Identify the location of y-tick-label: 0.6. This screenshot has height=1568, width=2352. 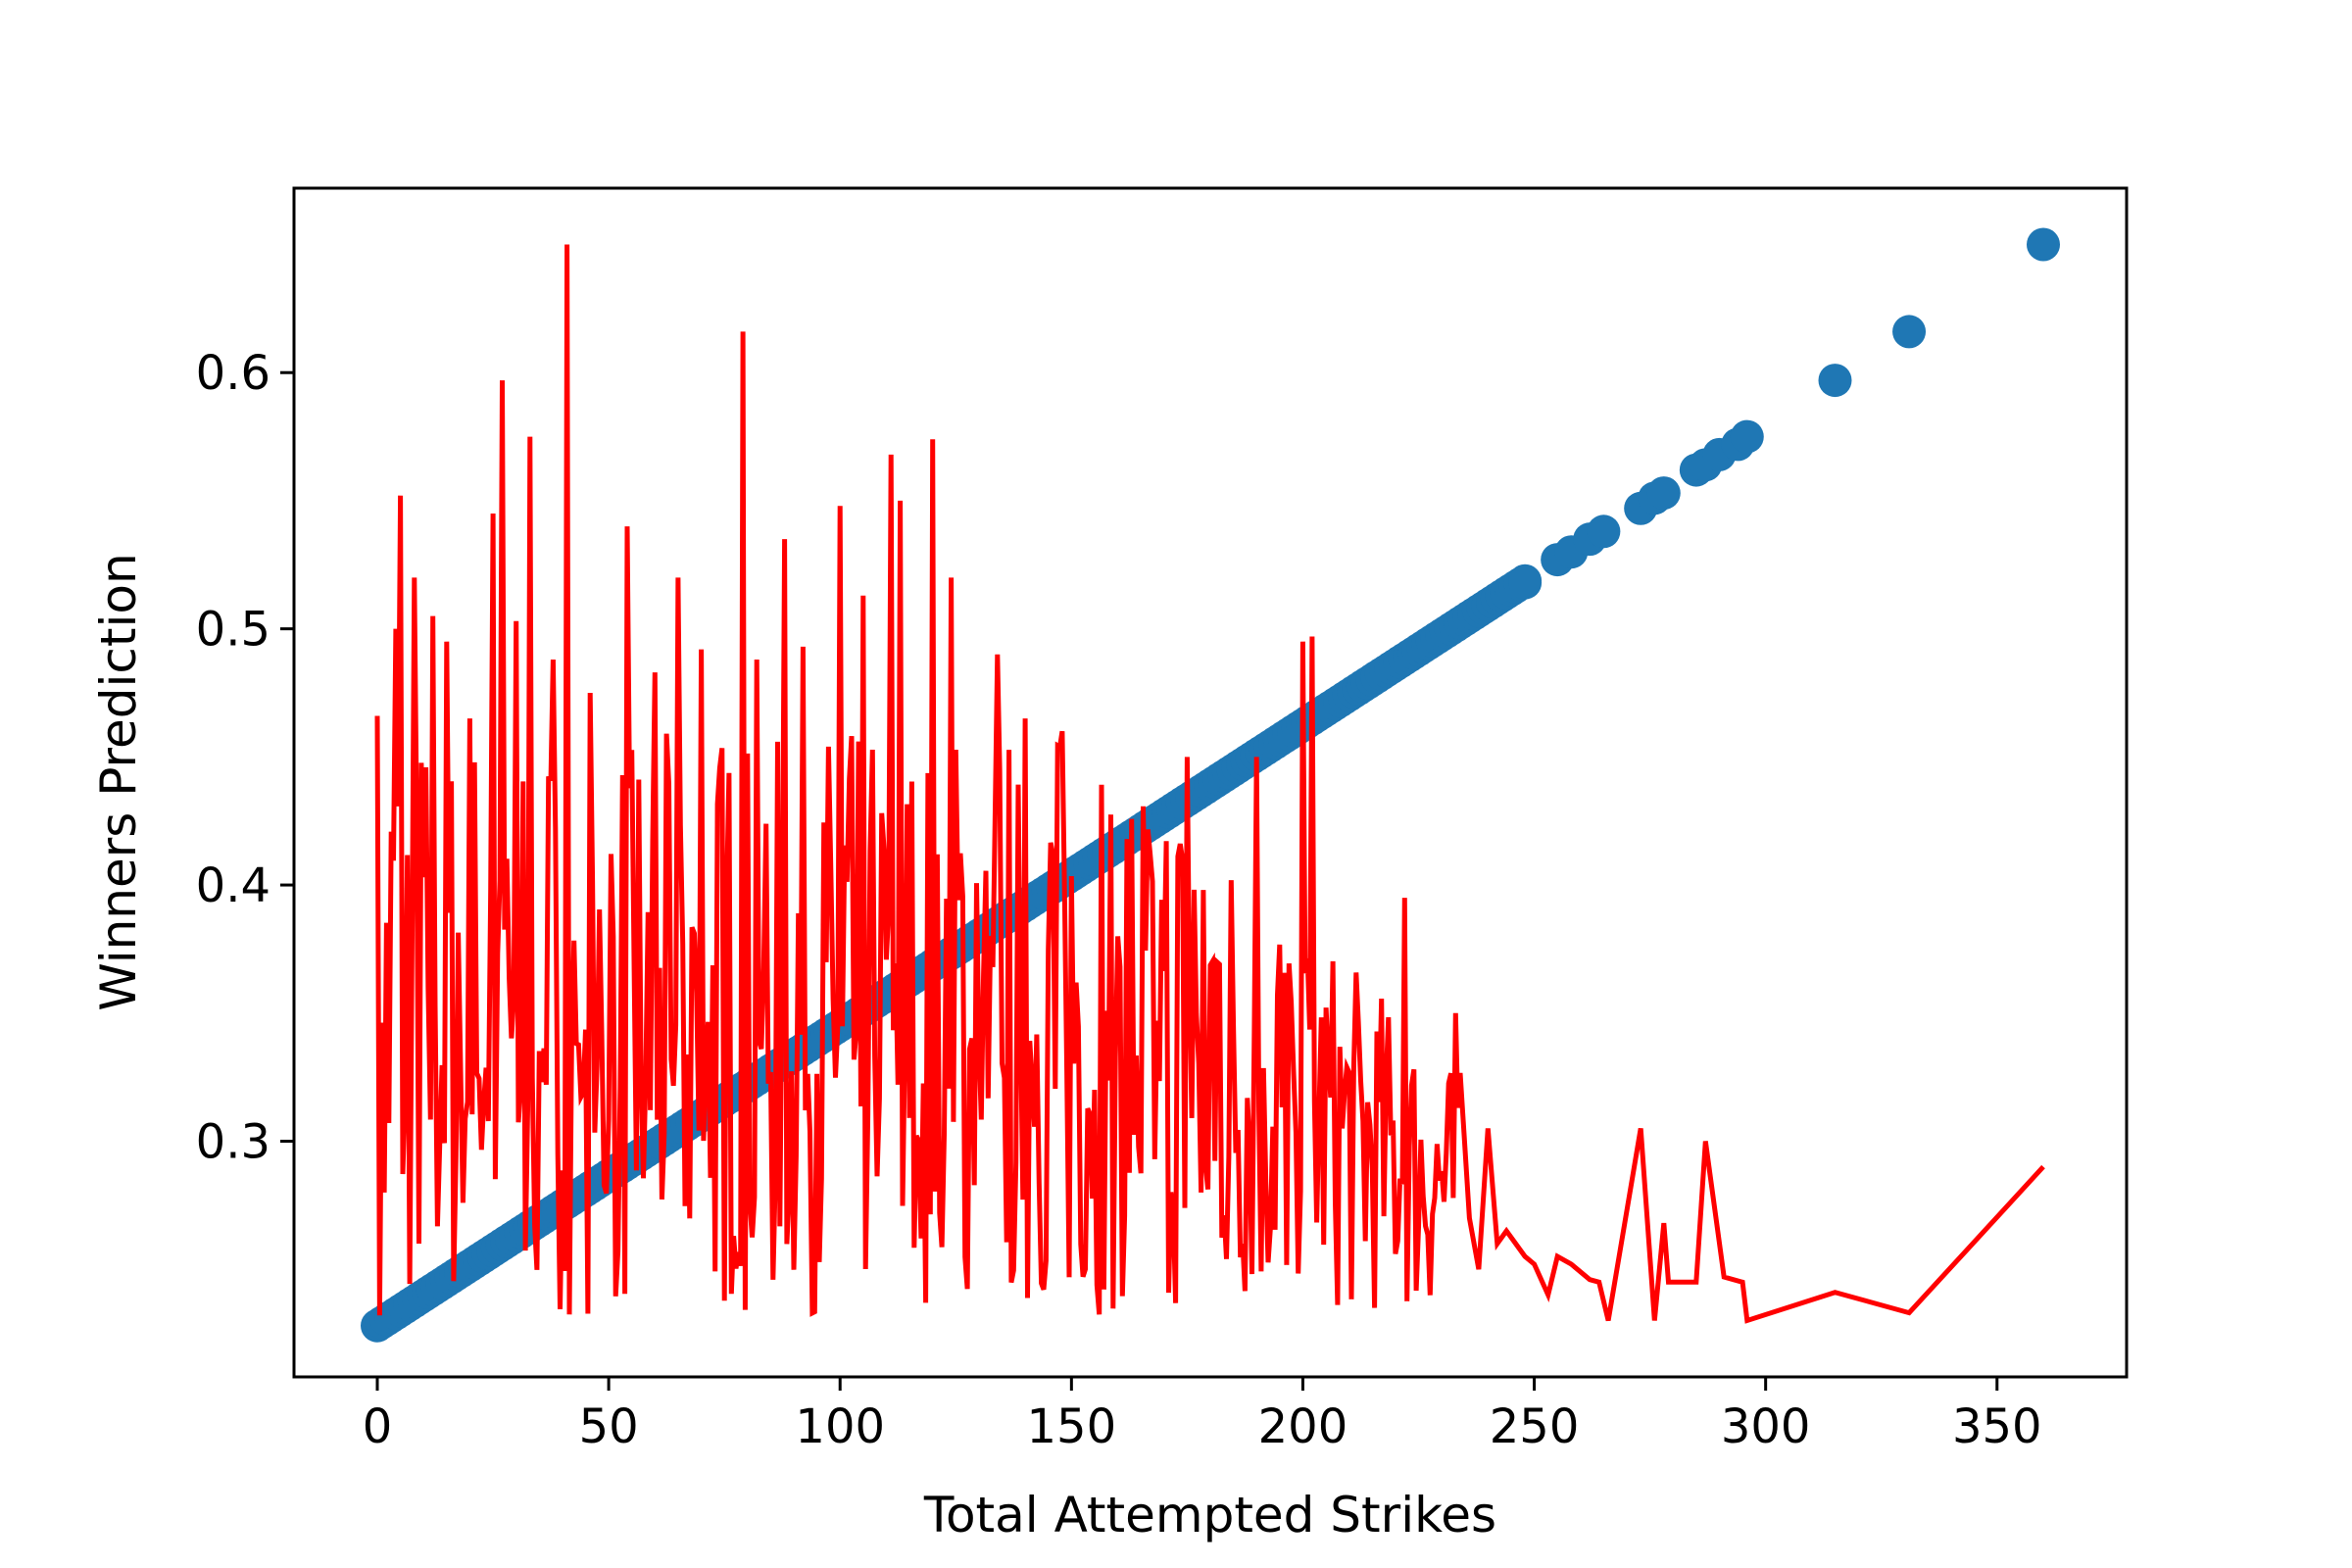
(233, 373).